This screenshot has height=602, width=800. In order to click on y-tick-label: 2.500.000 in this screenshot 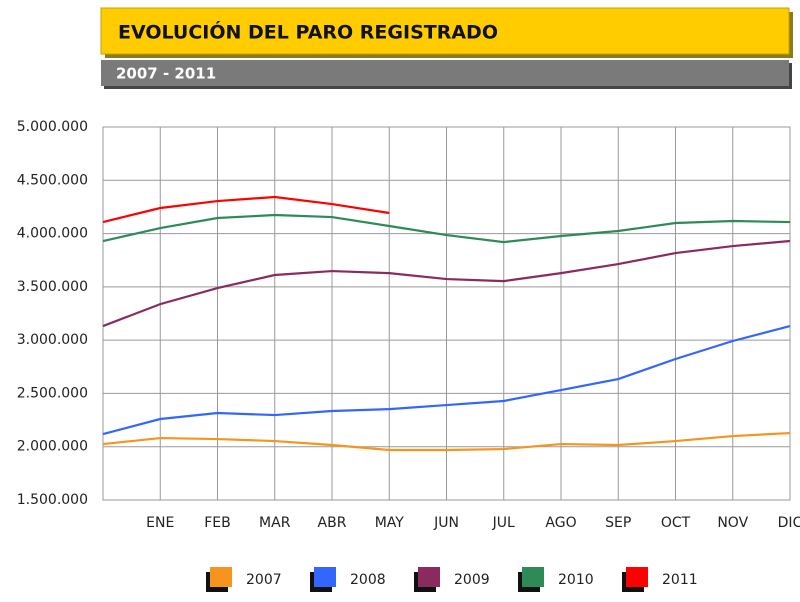, I will do `click(52, 393)`.